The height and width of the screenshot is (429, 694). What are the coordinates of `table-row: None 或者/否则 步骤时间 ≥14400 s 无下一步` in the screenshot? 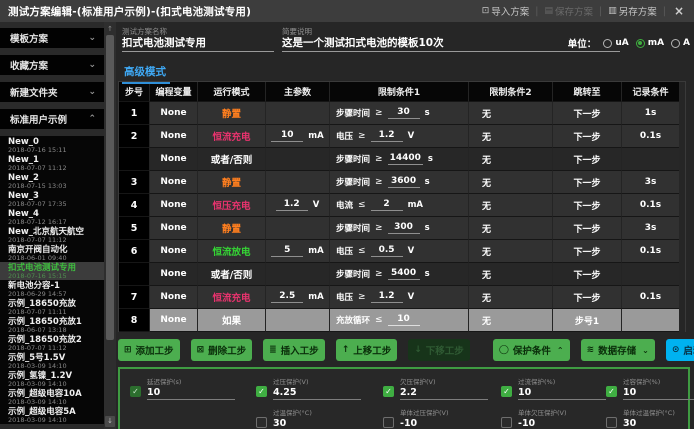 It's located at (402, 159).